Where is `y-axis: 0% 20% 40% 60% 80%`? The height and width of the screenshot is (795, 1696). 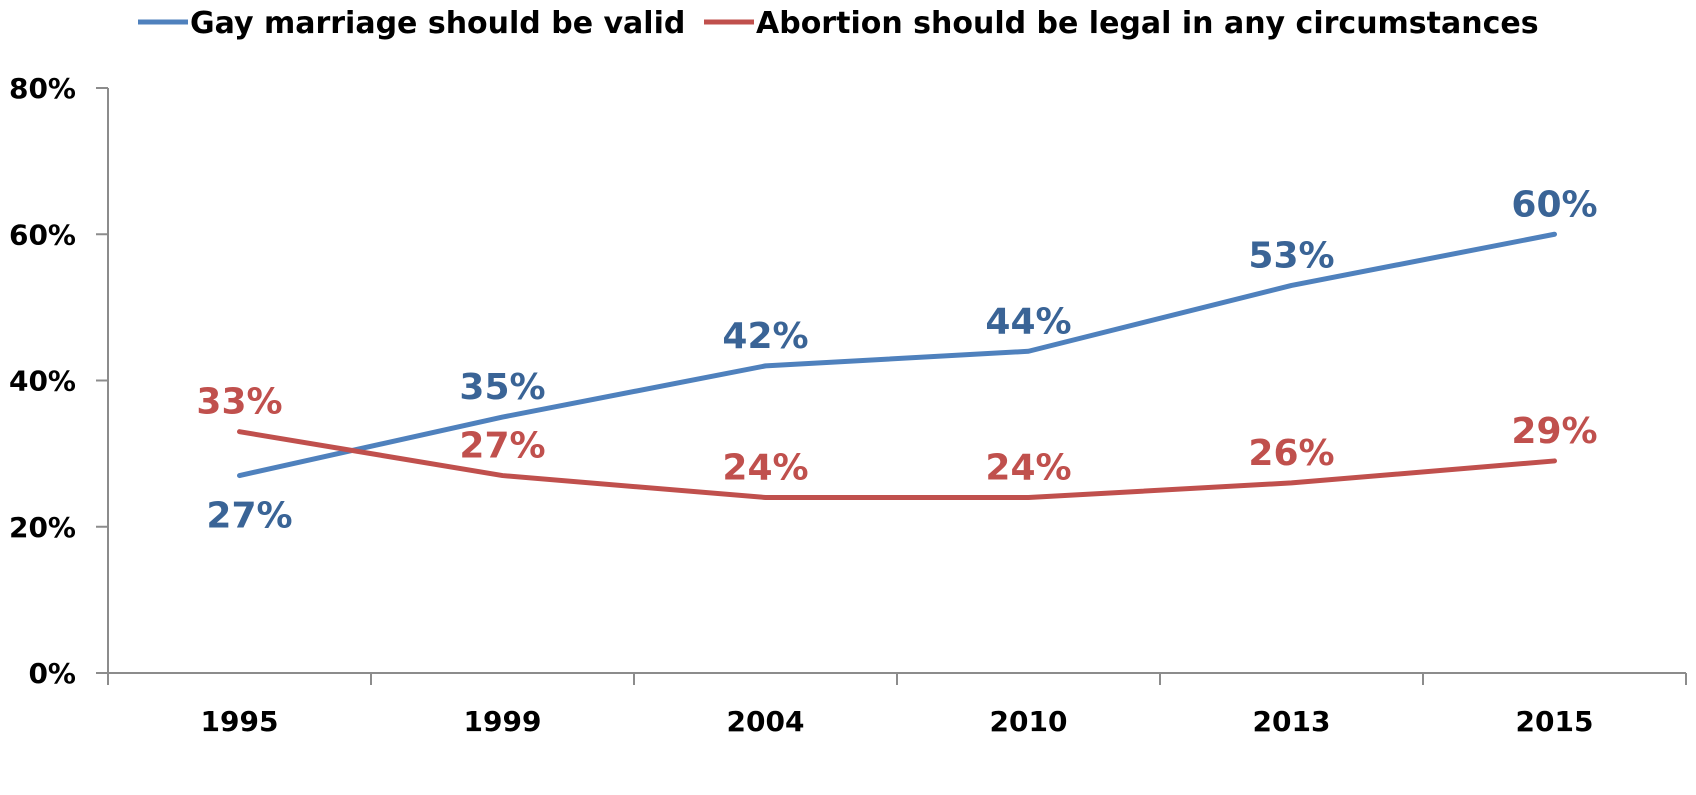
y-axis: 0% 20% 40% 60% 80% is located at coordinates (59, 381).